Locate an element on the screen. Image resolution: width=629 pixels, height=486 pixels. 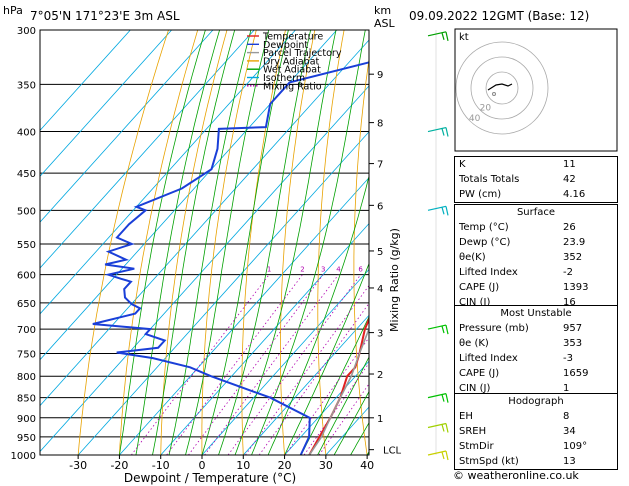
most-unstable-row-key: CAPE (J) is located at coordinates (479, 373).